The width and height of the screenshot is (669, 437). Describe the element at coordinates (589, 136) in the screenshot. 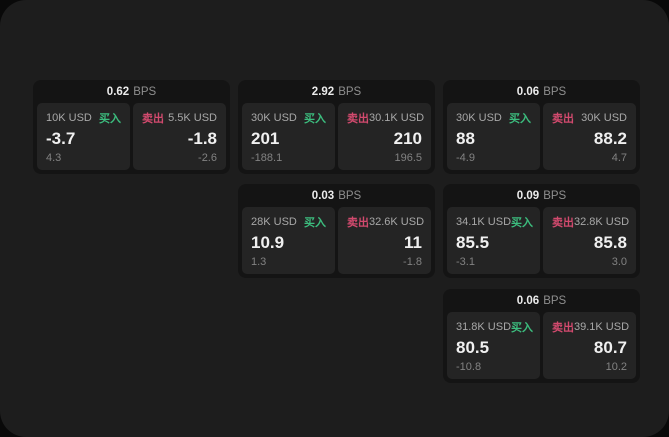

I see `sell-tile: 卖出 30K USD 88.2 4.7` at that location.